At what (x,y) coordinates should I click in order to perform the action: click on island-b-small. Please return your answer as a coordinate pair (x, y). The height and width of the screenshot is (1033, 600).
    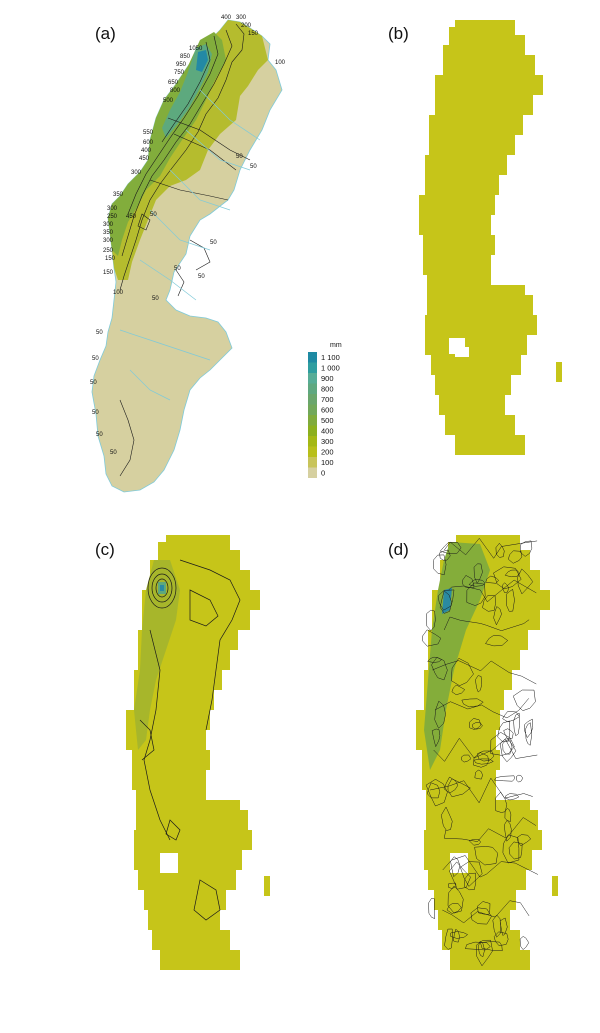
    Looking at the image, I should click on (429, 317).